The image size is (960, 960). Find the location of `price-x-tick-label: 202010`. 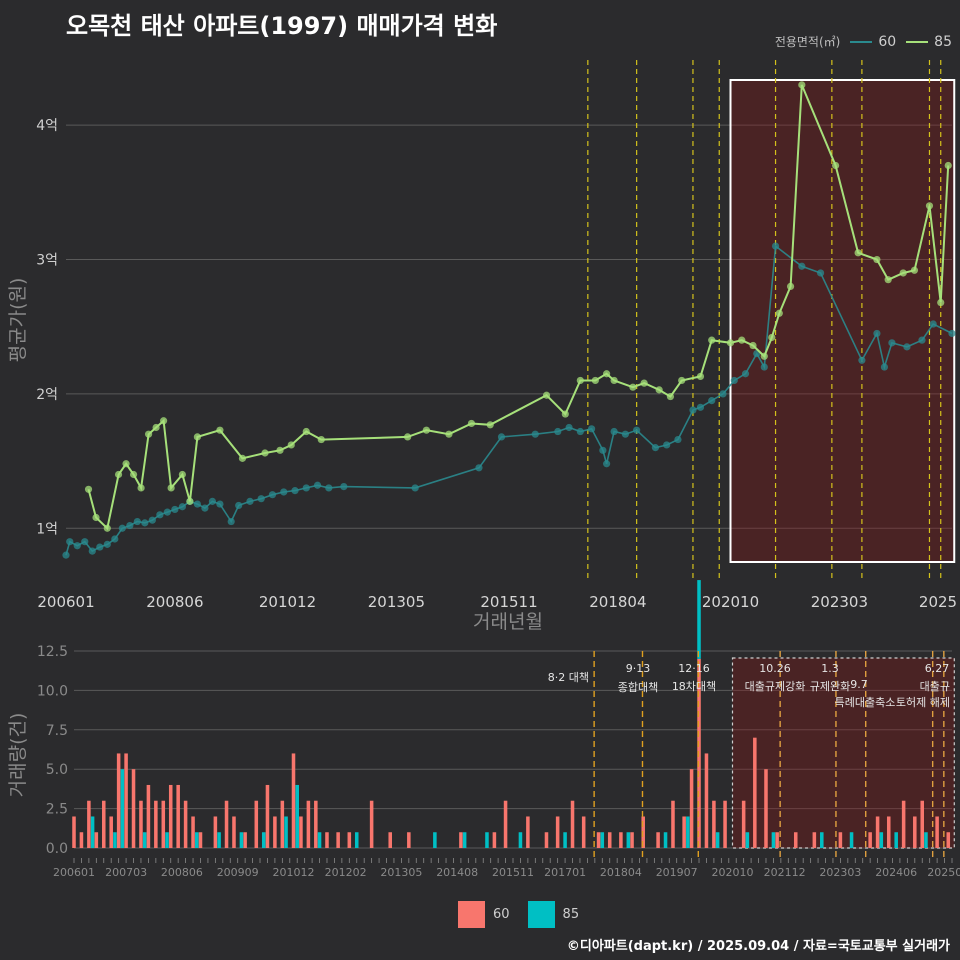

price-x-tick-label: 202010 is located at coordinates (730, 602).